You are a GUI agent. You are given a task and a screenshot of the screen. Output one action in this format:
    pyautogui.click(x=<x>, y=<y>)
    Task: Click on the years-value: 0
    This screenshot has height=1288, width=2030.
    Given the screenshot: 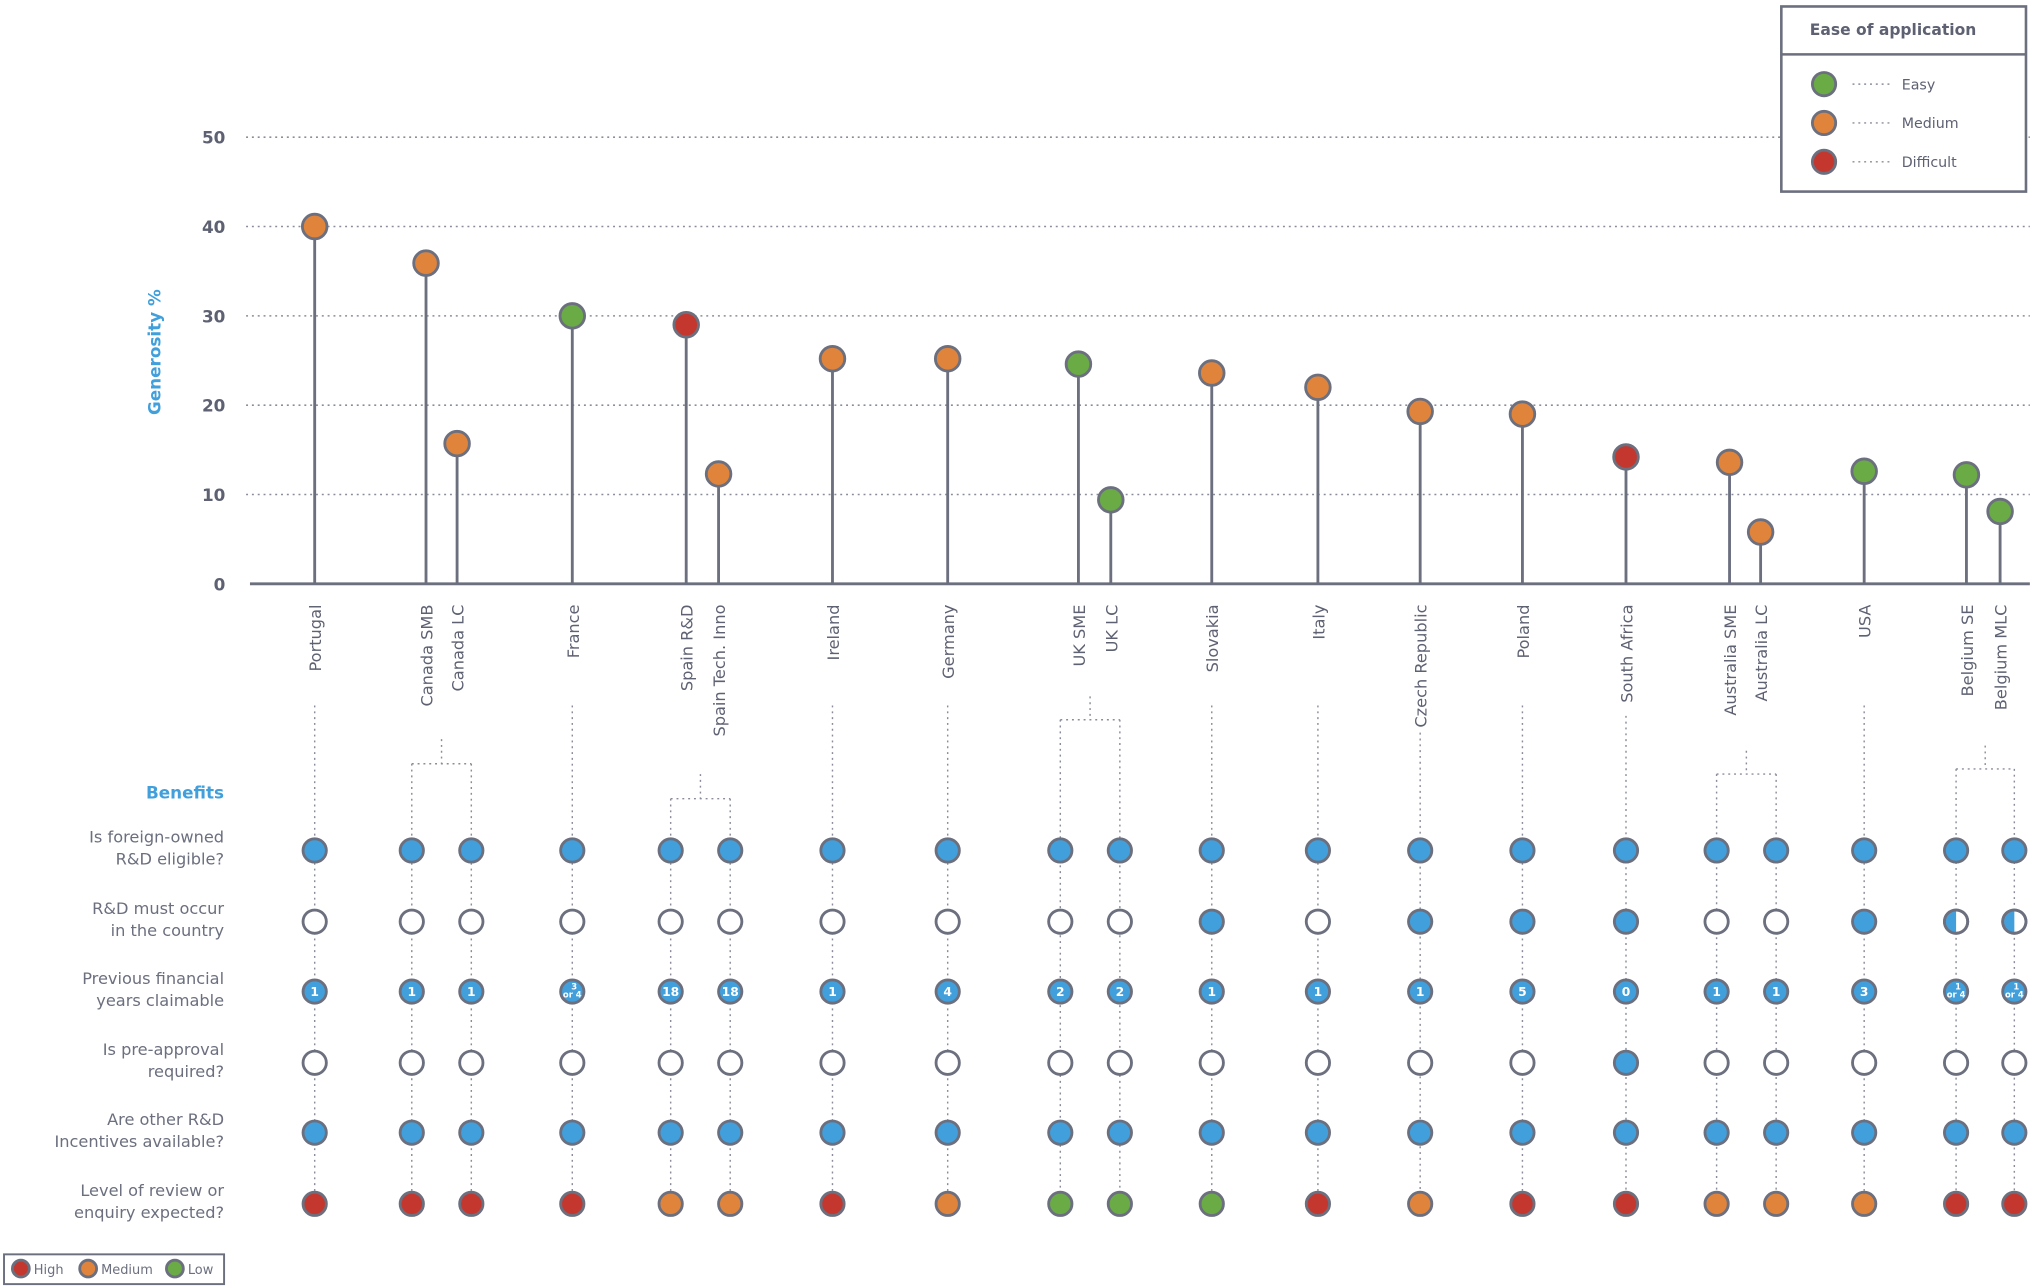 What is the action you would take?
    pyautogui.click(x=1626, y=992)
    